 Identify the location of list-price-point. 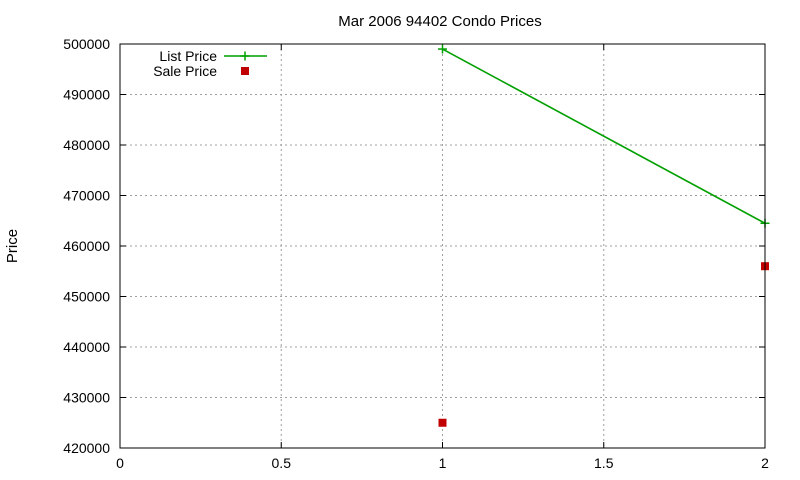
(442, 49).